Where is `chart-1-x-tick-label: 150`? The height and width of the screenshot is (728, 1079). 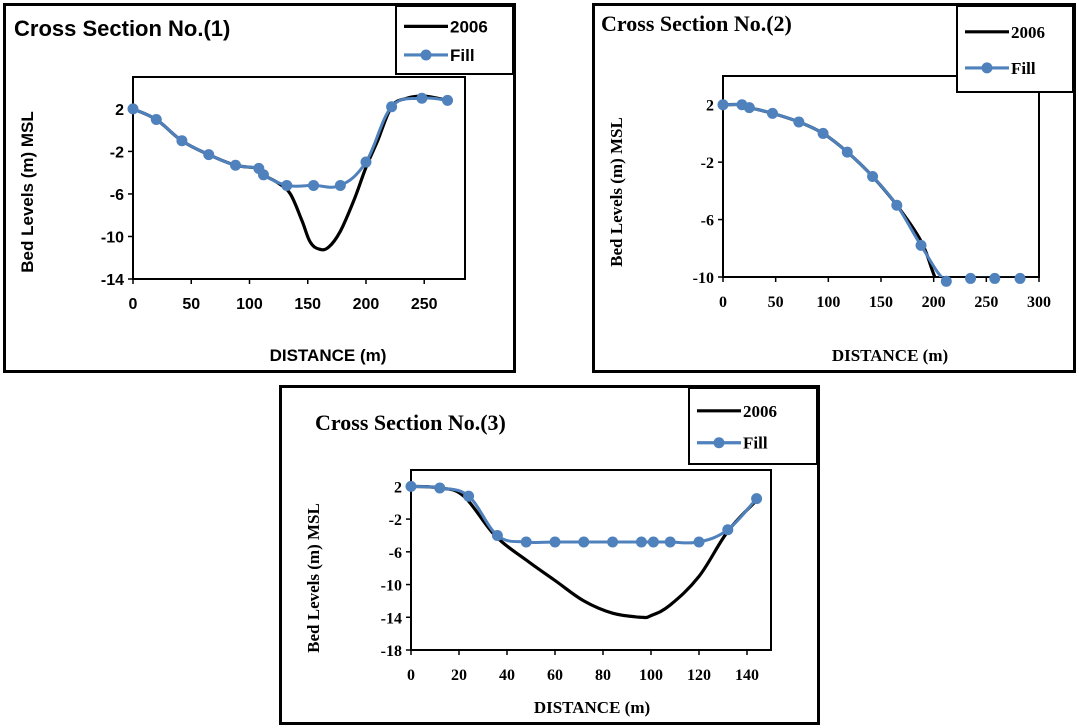 chart-1-x-tick-label: 150 is located at coordinates (307, 304).